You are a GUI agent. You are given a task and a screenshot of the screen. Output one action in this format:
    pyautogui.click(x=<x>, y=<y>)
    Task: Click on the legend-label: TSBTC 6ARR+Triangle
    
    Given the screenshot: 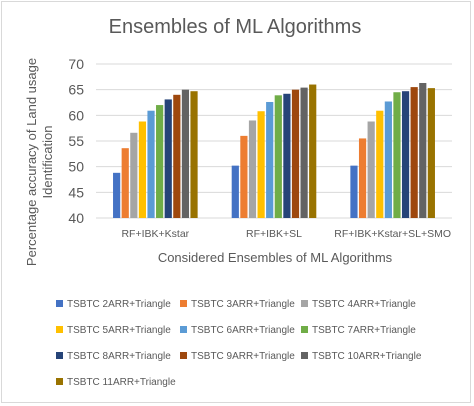 What is the action you would take?
    pyautogui.click(x=243, y=330)
    